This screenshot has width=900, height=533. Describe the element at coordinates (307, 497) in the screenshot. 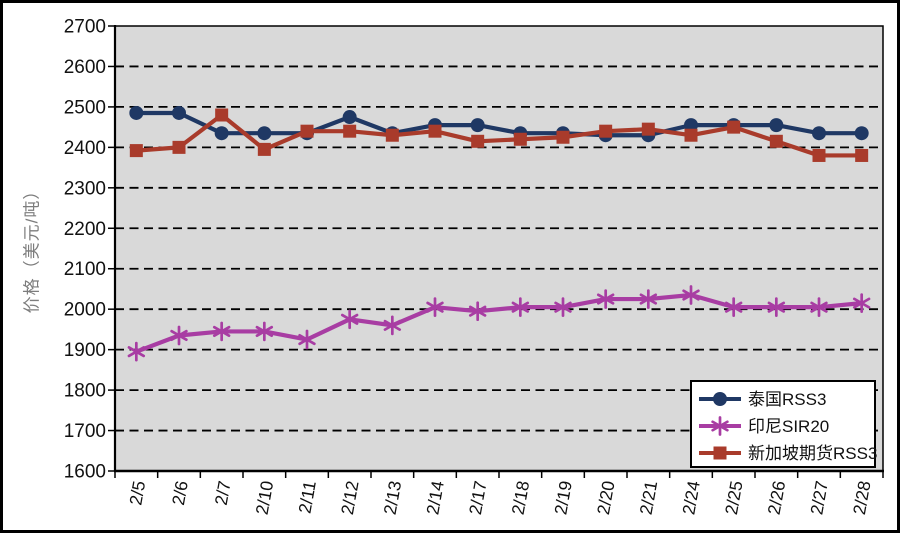

I see `x-axis-tick-label: 2/11` at that location.